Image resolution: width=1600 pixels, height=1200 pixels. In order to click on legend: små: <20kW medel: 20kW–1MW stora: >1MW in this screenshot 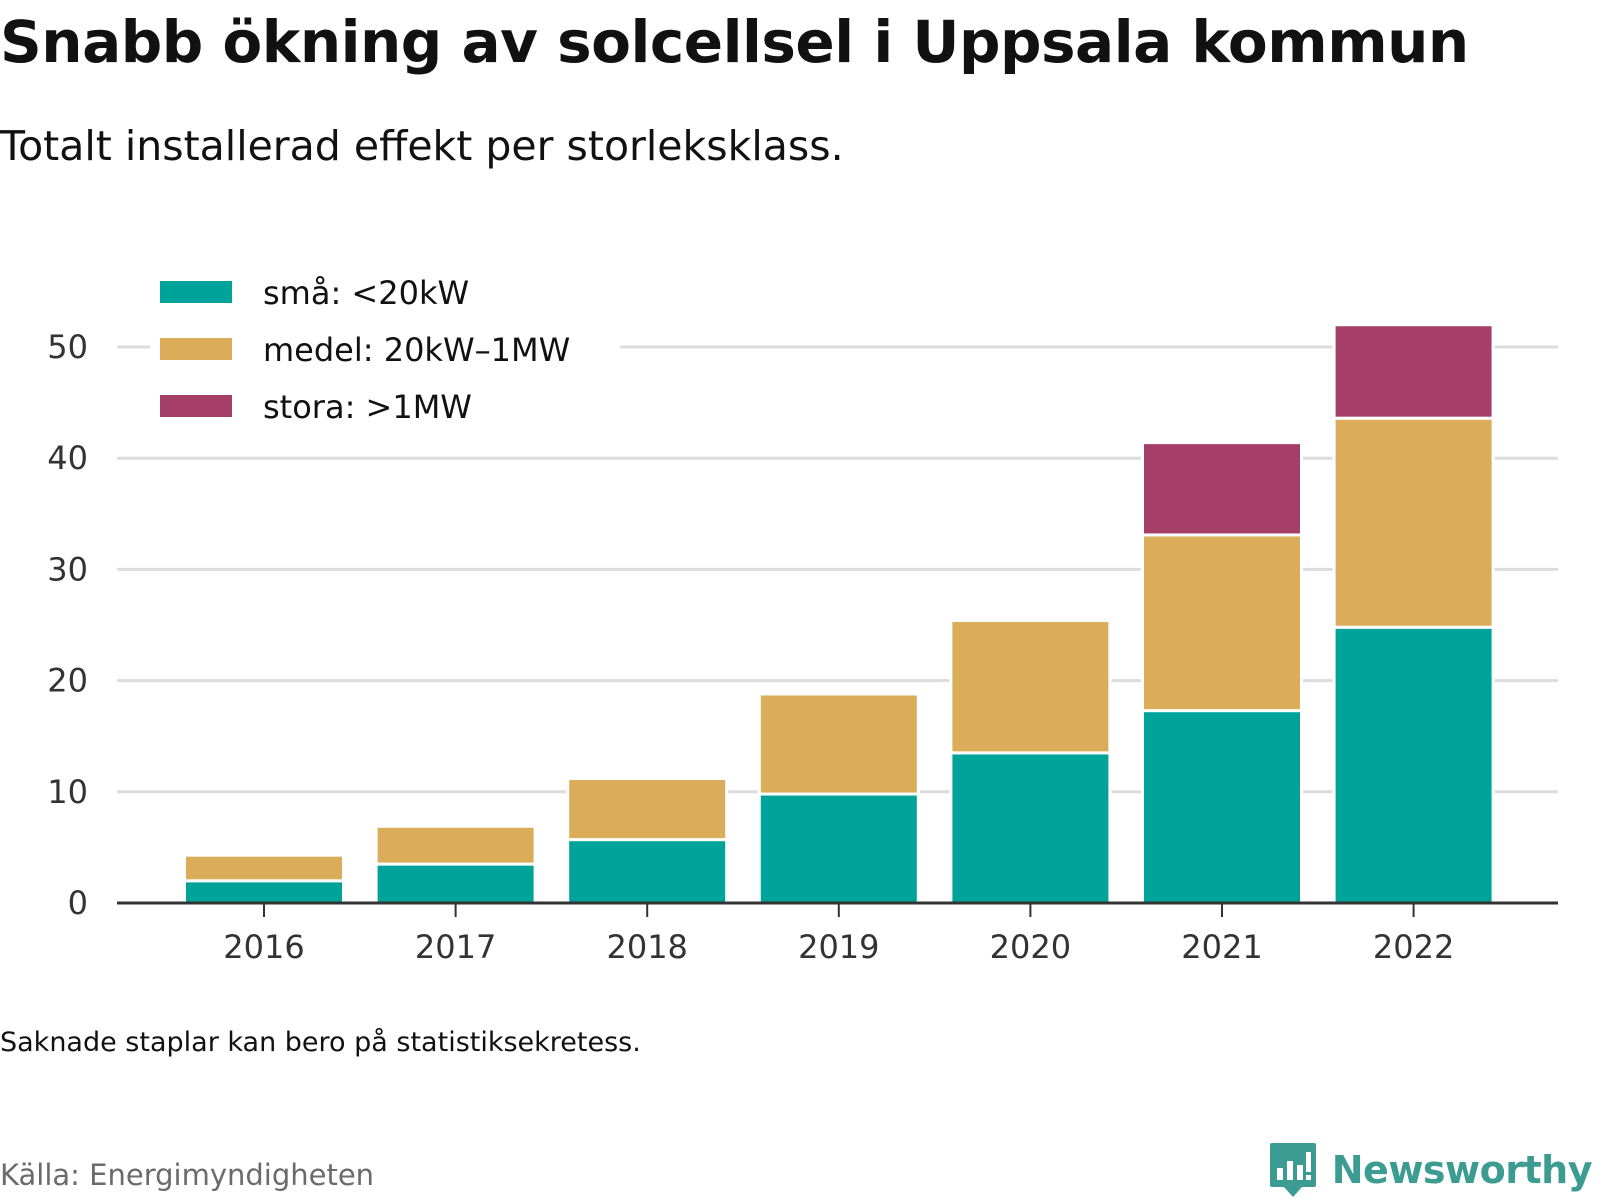, I will do `click(385, 347)`.